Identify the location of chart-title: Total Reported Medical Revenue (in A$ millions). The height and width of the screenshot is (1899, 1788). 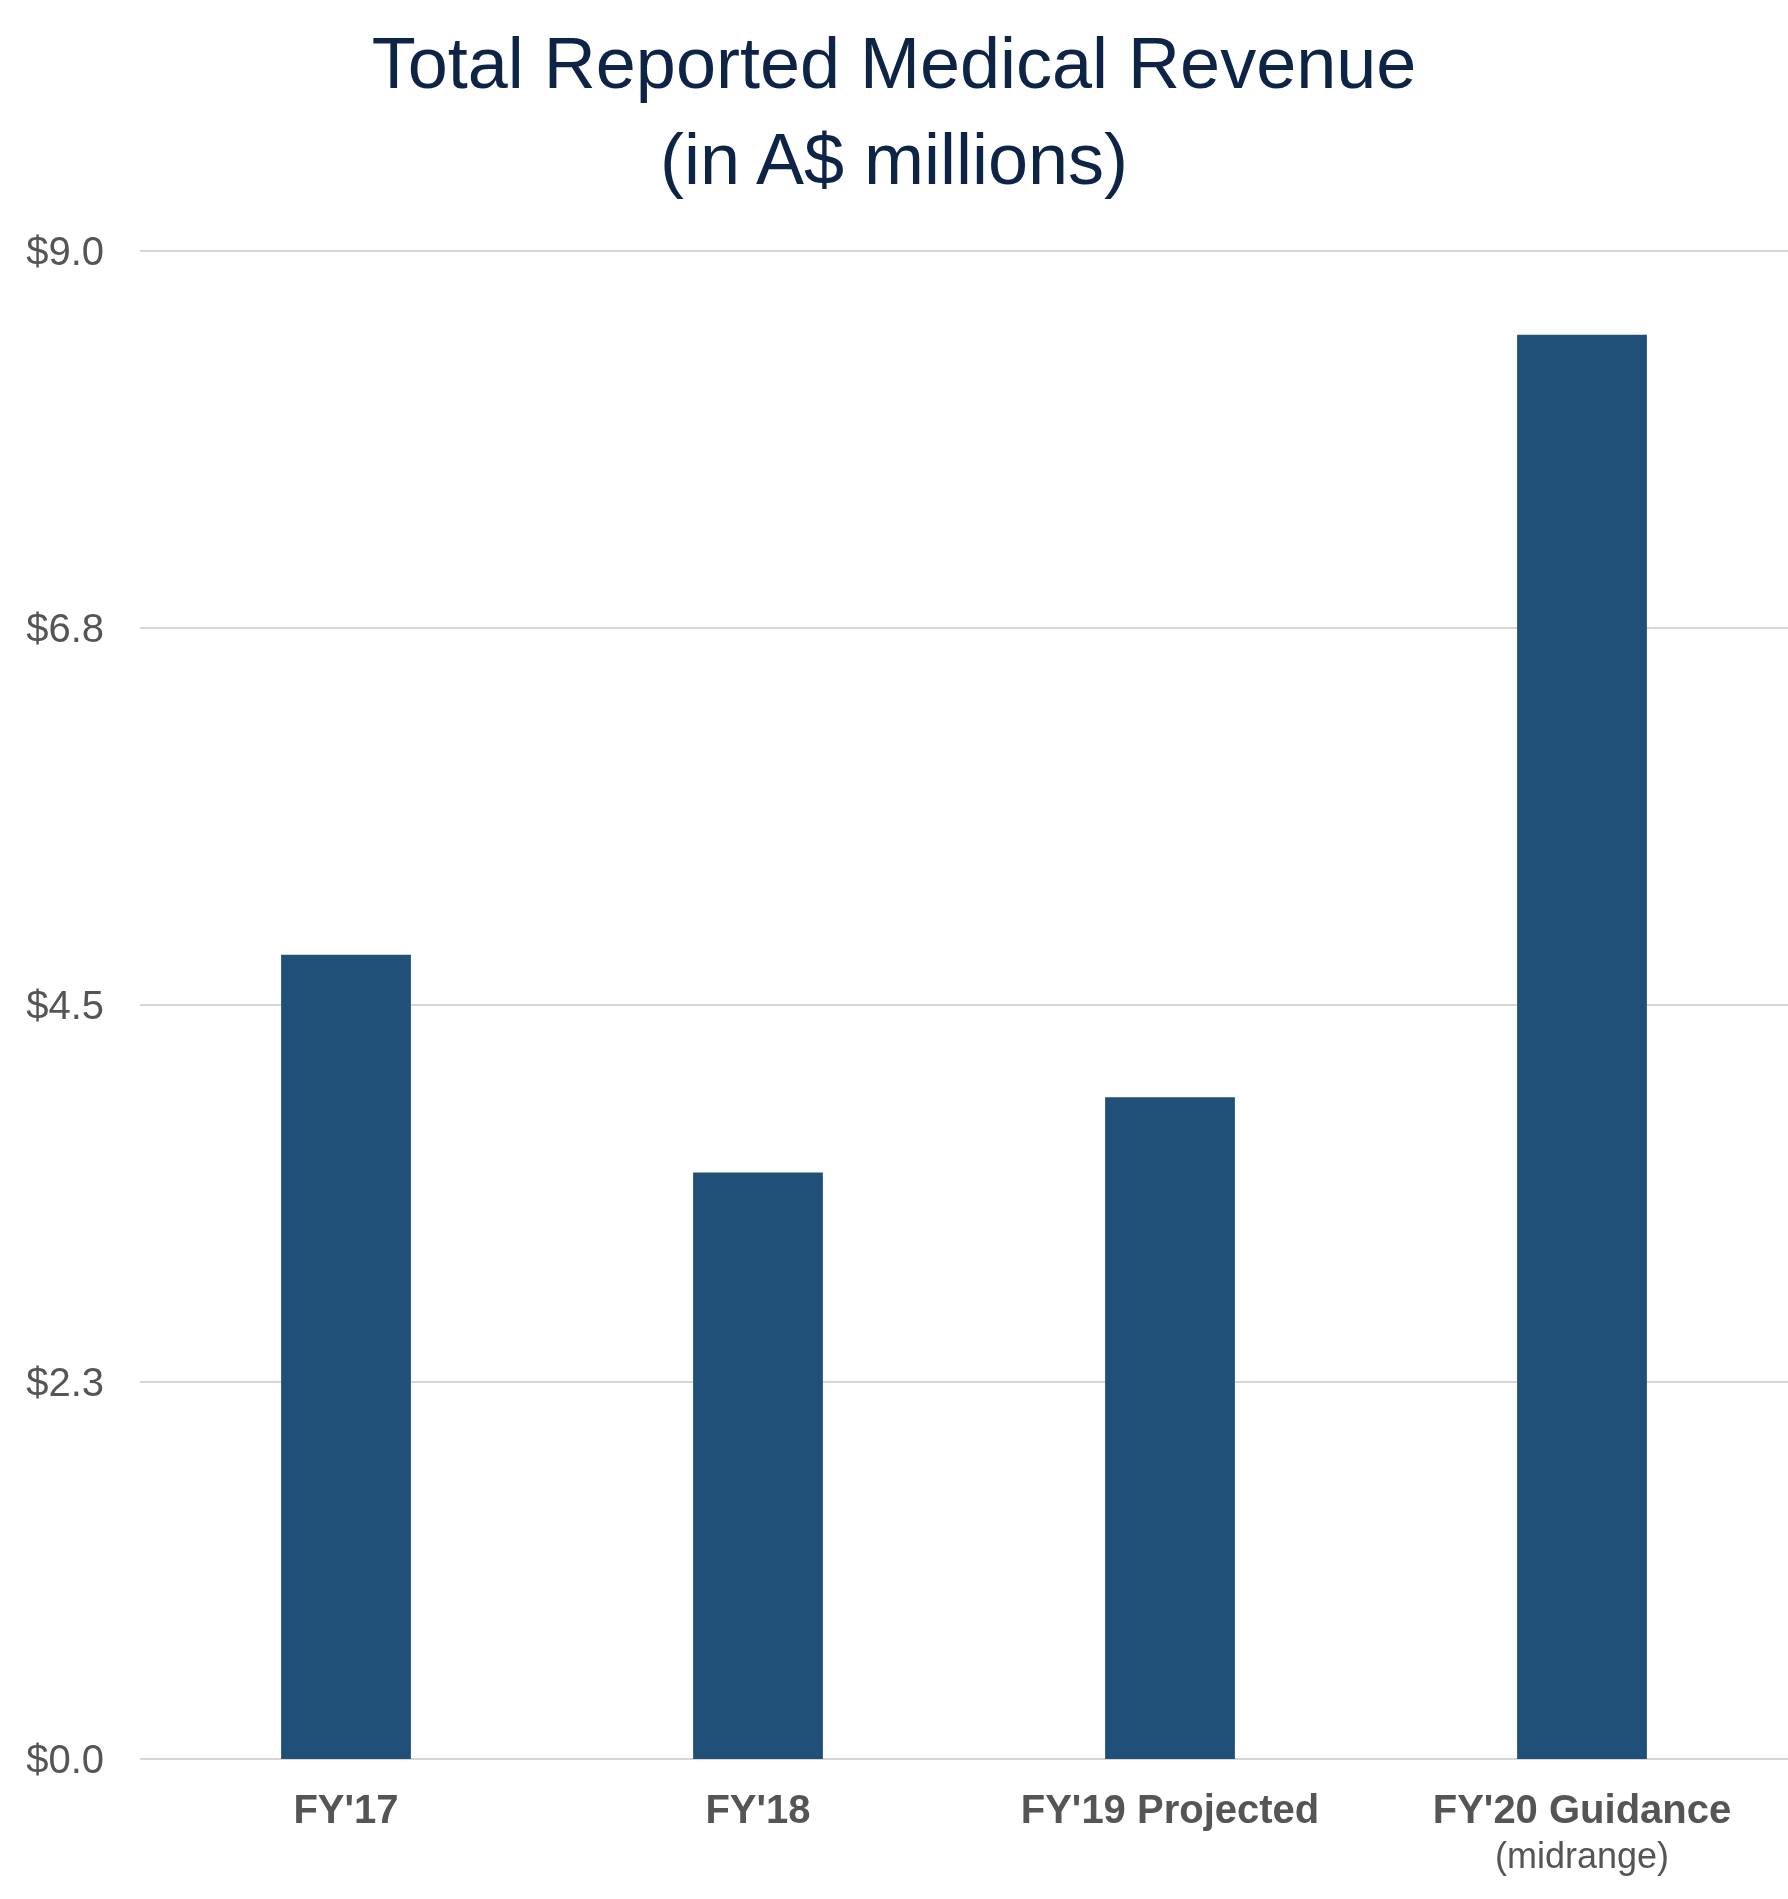
(894, 111).